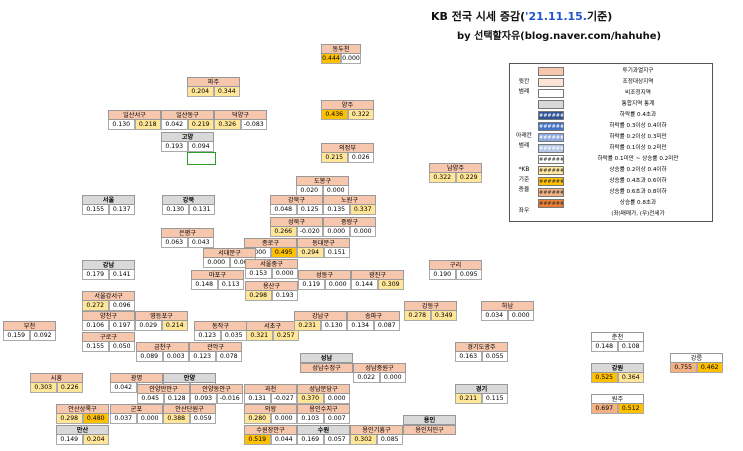  Describe the element at coordinates (336, 210) in the screenshot. I see `sale-change: 0.135` at that location.